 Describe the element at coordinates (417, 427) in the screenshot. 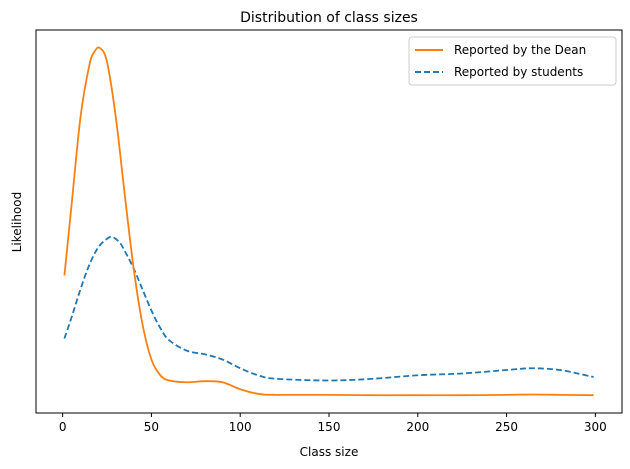

I see `x-tick-label: 200` at that location.